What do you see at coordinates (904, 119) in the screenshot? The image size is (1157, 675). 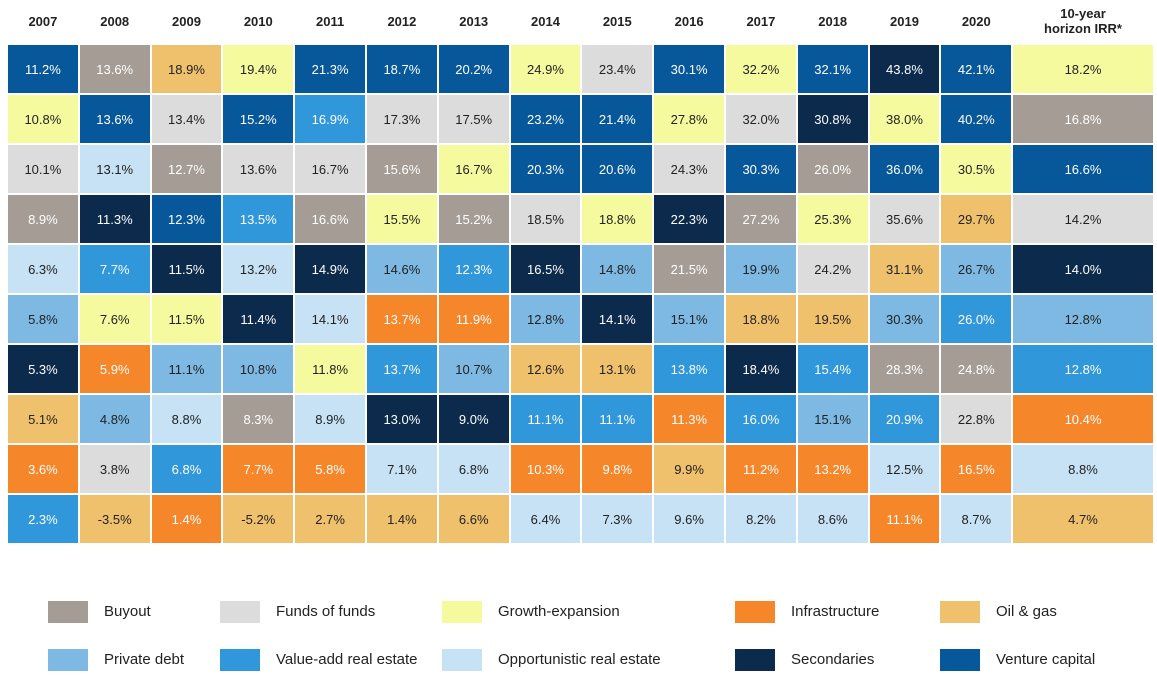 I see `return-cell: 38.0%` at bounding box center [904, 119].